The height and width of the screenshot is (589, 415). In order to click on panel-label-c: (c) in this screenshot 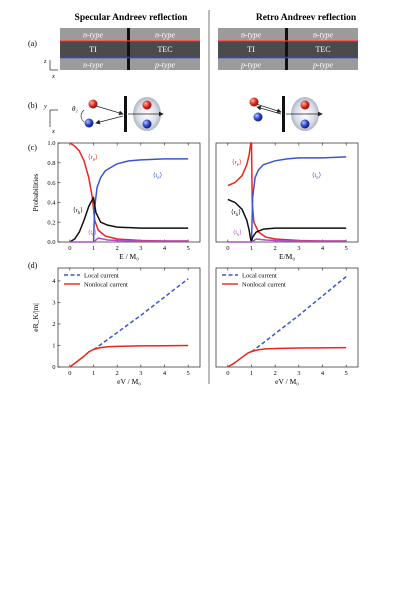, I will do `click(32, 147)`.